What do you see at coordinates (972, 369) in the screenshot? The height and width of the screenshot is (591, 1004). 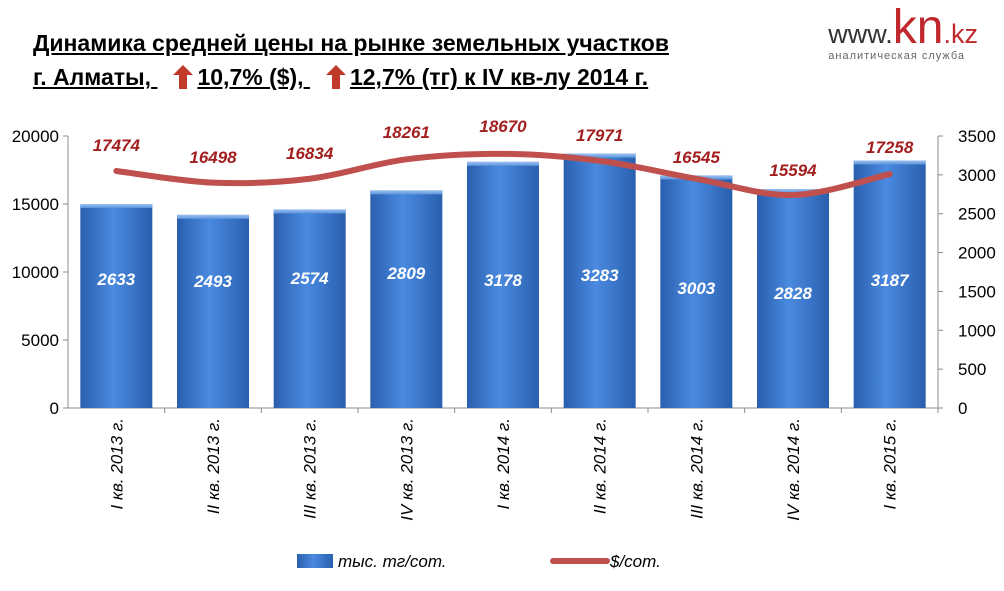 I see `y-right-tick-label: 500` at bounding box center [972, 369].